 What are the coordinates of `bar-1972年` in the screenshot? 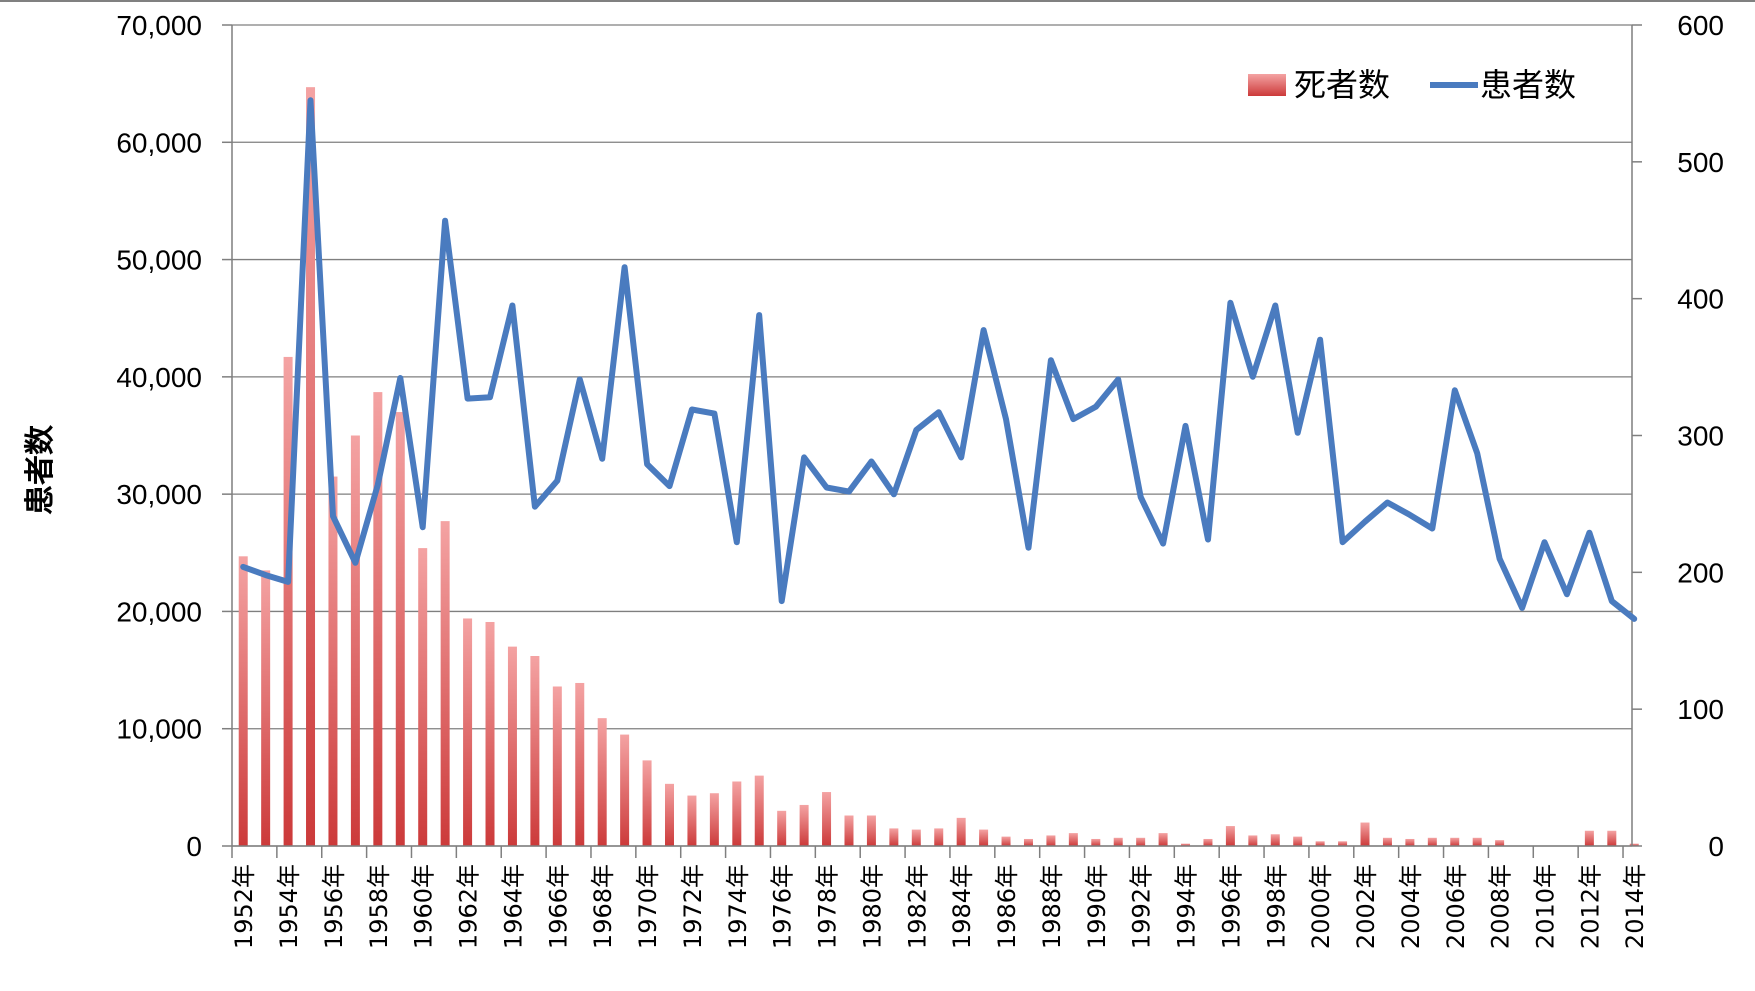 It's located at (692, 820).